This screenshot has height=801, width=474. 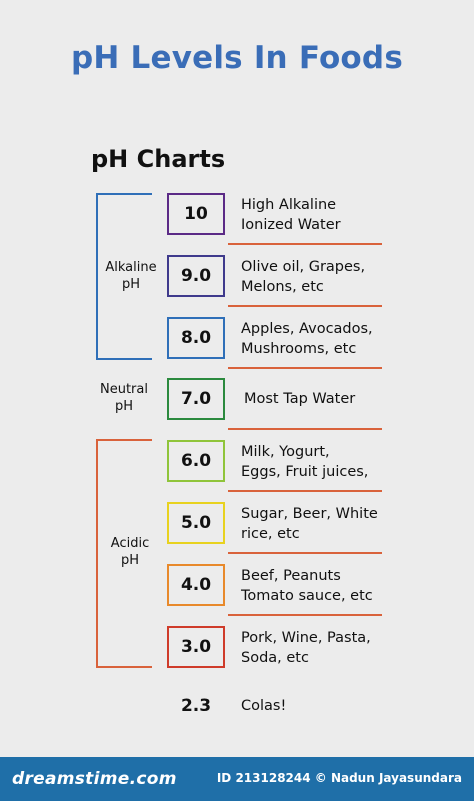 What do you see at coordinates (306, 638) in the screenshot?
I see `desc-line: Pork, Wine, Pasta,` at bounding box center [306, 638].